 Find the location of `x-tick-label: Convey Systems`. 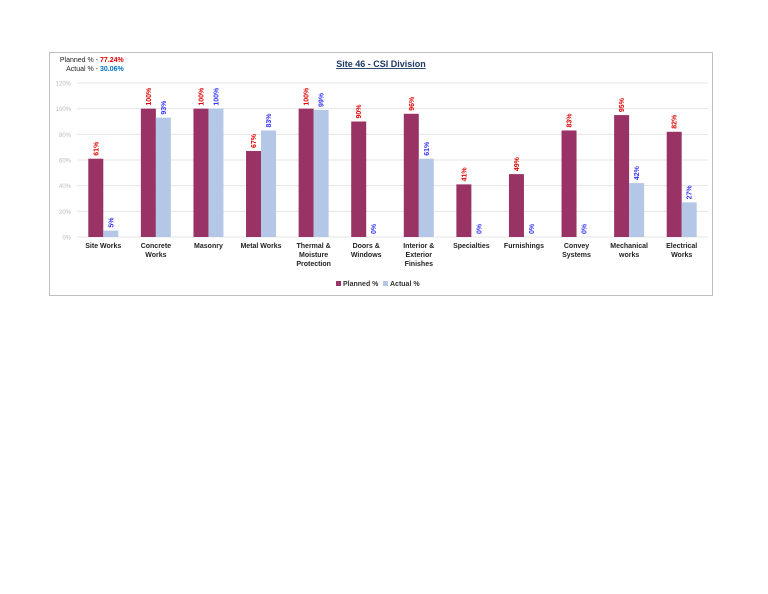

x-tick-label: Convey Systems is located at coordinates (576, 251).